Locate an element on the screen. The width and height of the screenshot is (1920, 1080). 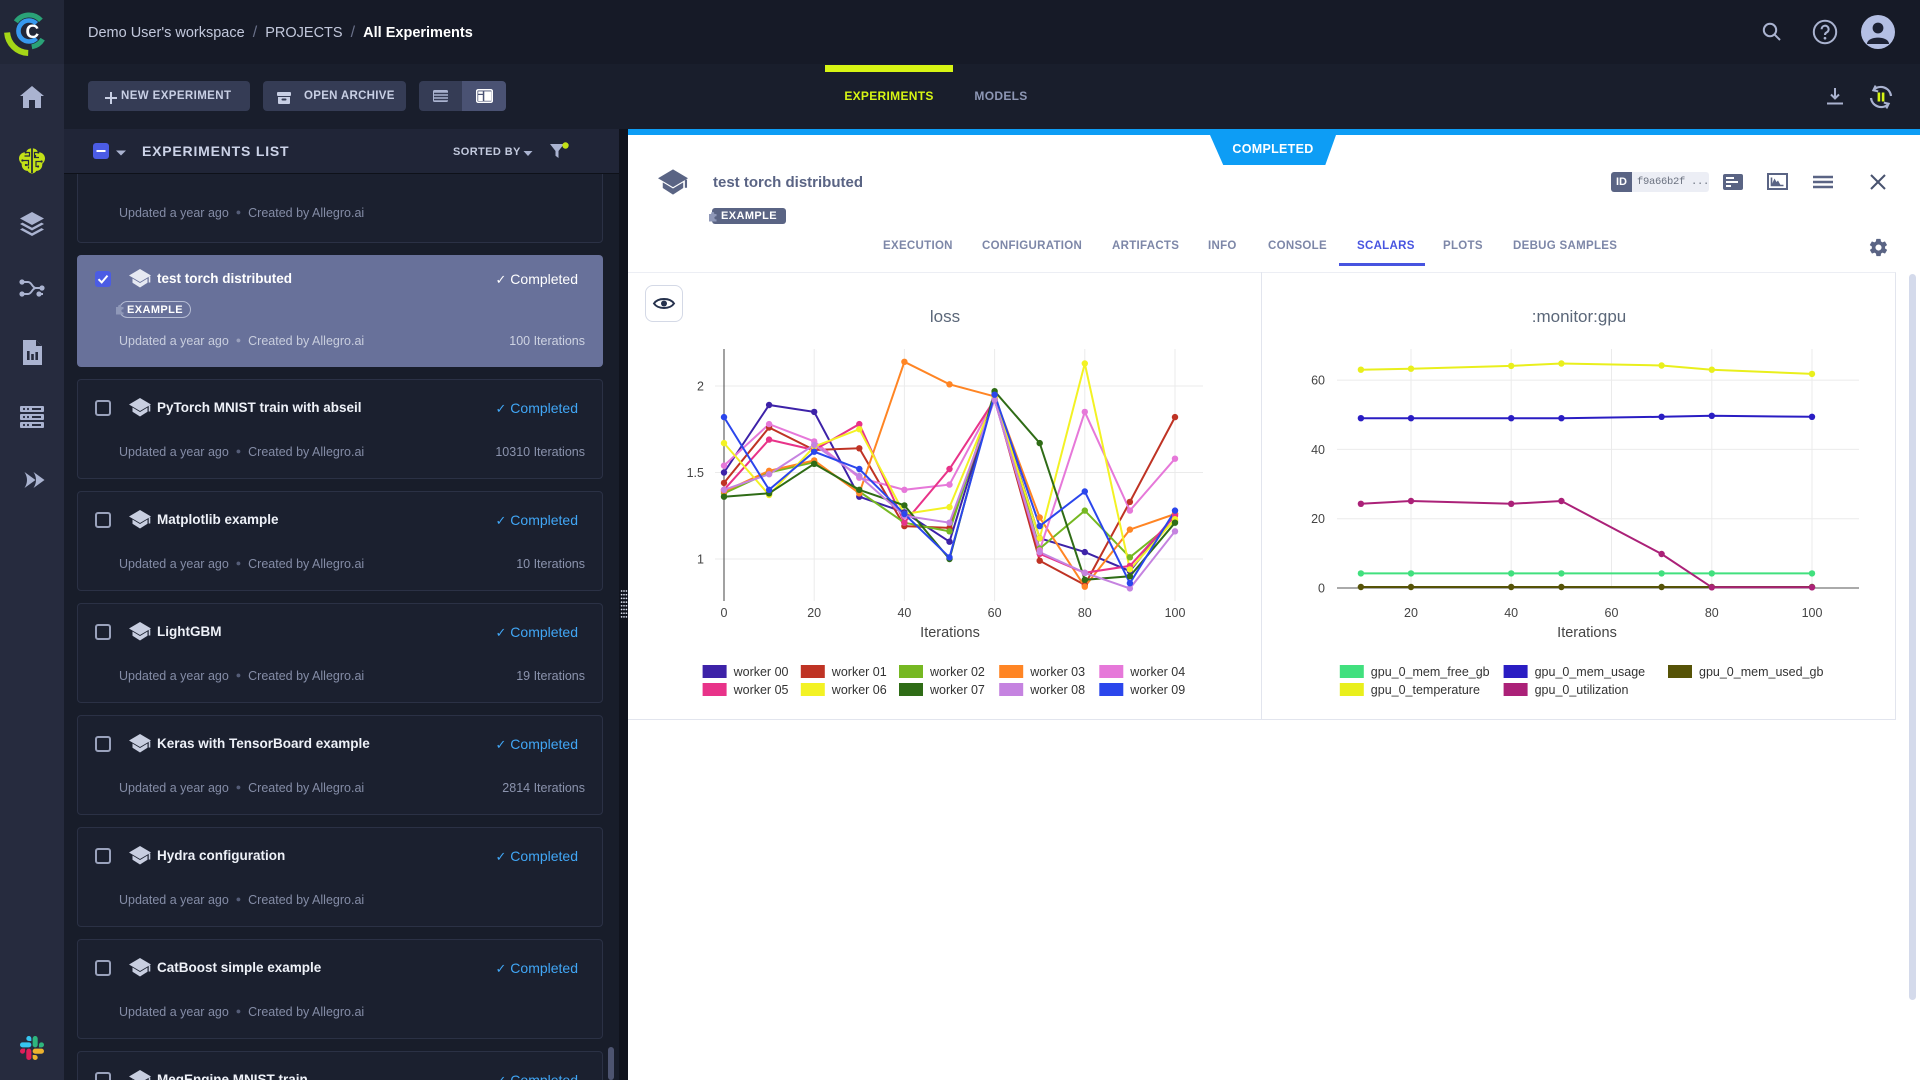
svg-text: C is located at coordinates (33, 32).